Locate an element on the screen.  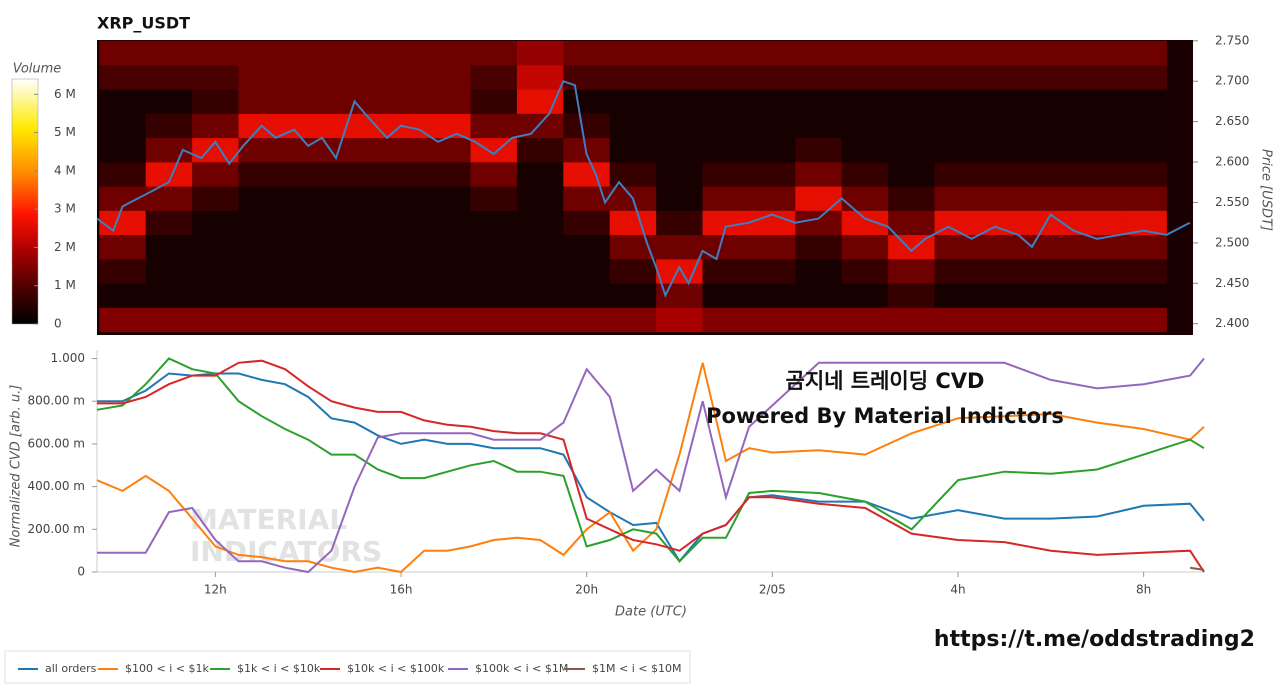
y-tick-label: 2.450 is located at coordinates (1232, 283).